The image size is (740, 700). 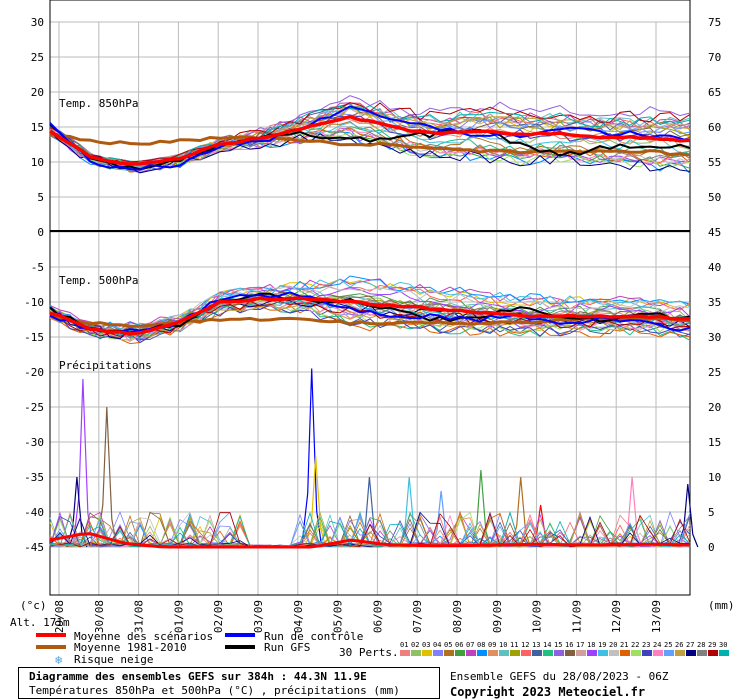 I want to click on pert-number: 03, so click(x=426, y=645).